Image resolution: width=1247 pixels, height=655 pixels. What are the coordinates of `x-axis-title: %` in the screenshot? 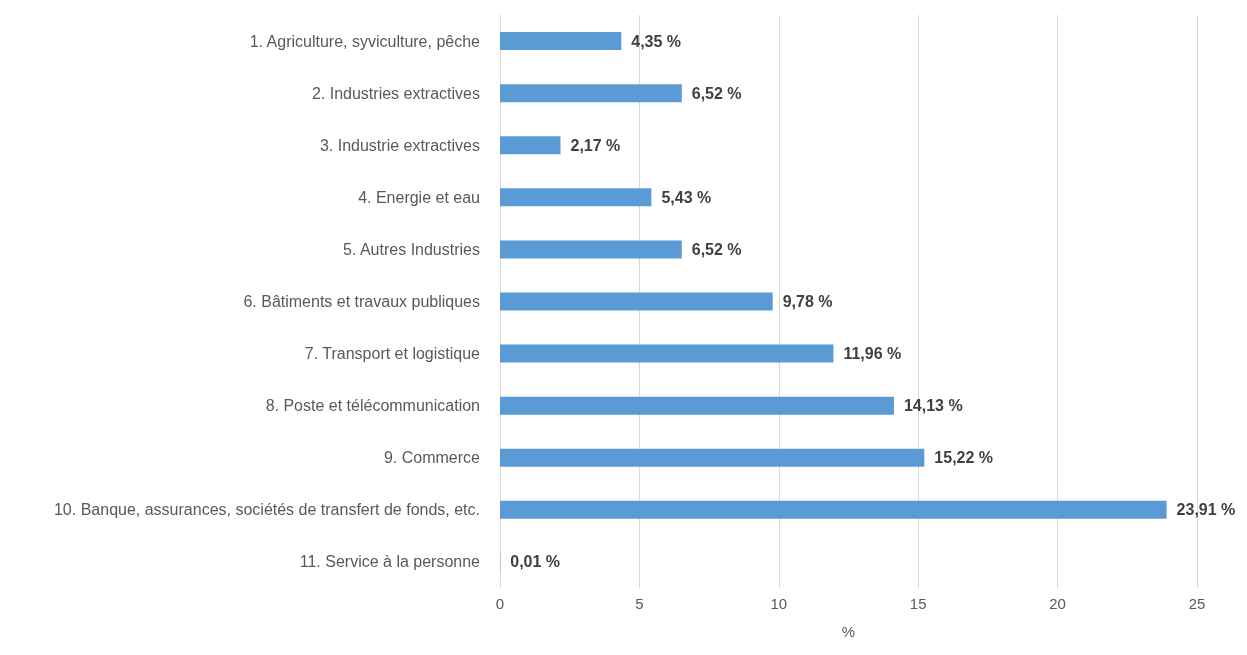 It's located at (848, 631).